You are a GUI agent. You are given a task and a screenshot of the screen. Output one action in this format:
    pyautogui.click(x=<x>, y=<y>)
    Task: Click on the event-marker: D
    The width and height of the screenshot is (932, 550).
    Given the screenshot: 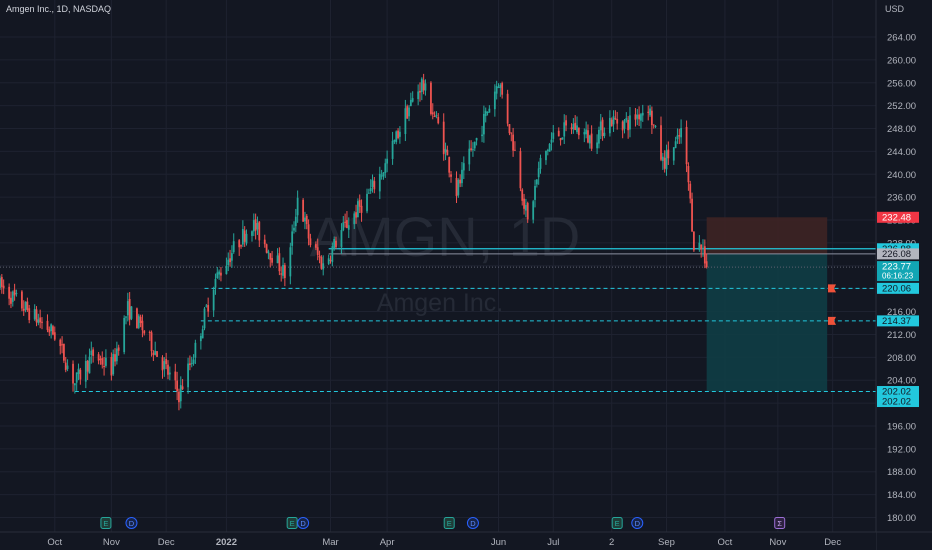 What is the action you would take?
    pyautogui.click(x=472, y=523)
    